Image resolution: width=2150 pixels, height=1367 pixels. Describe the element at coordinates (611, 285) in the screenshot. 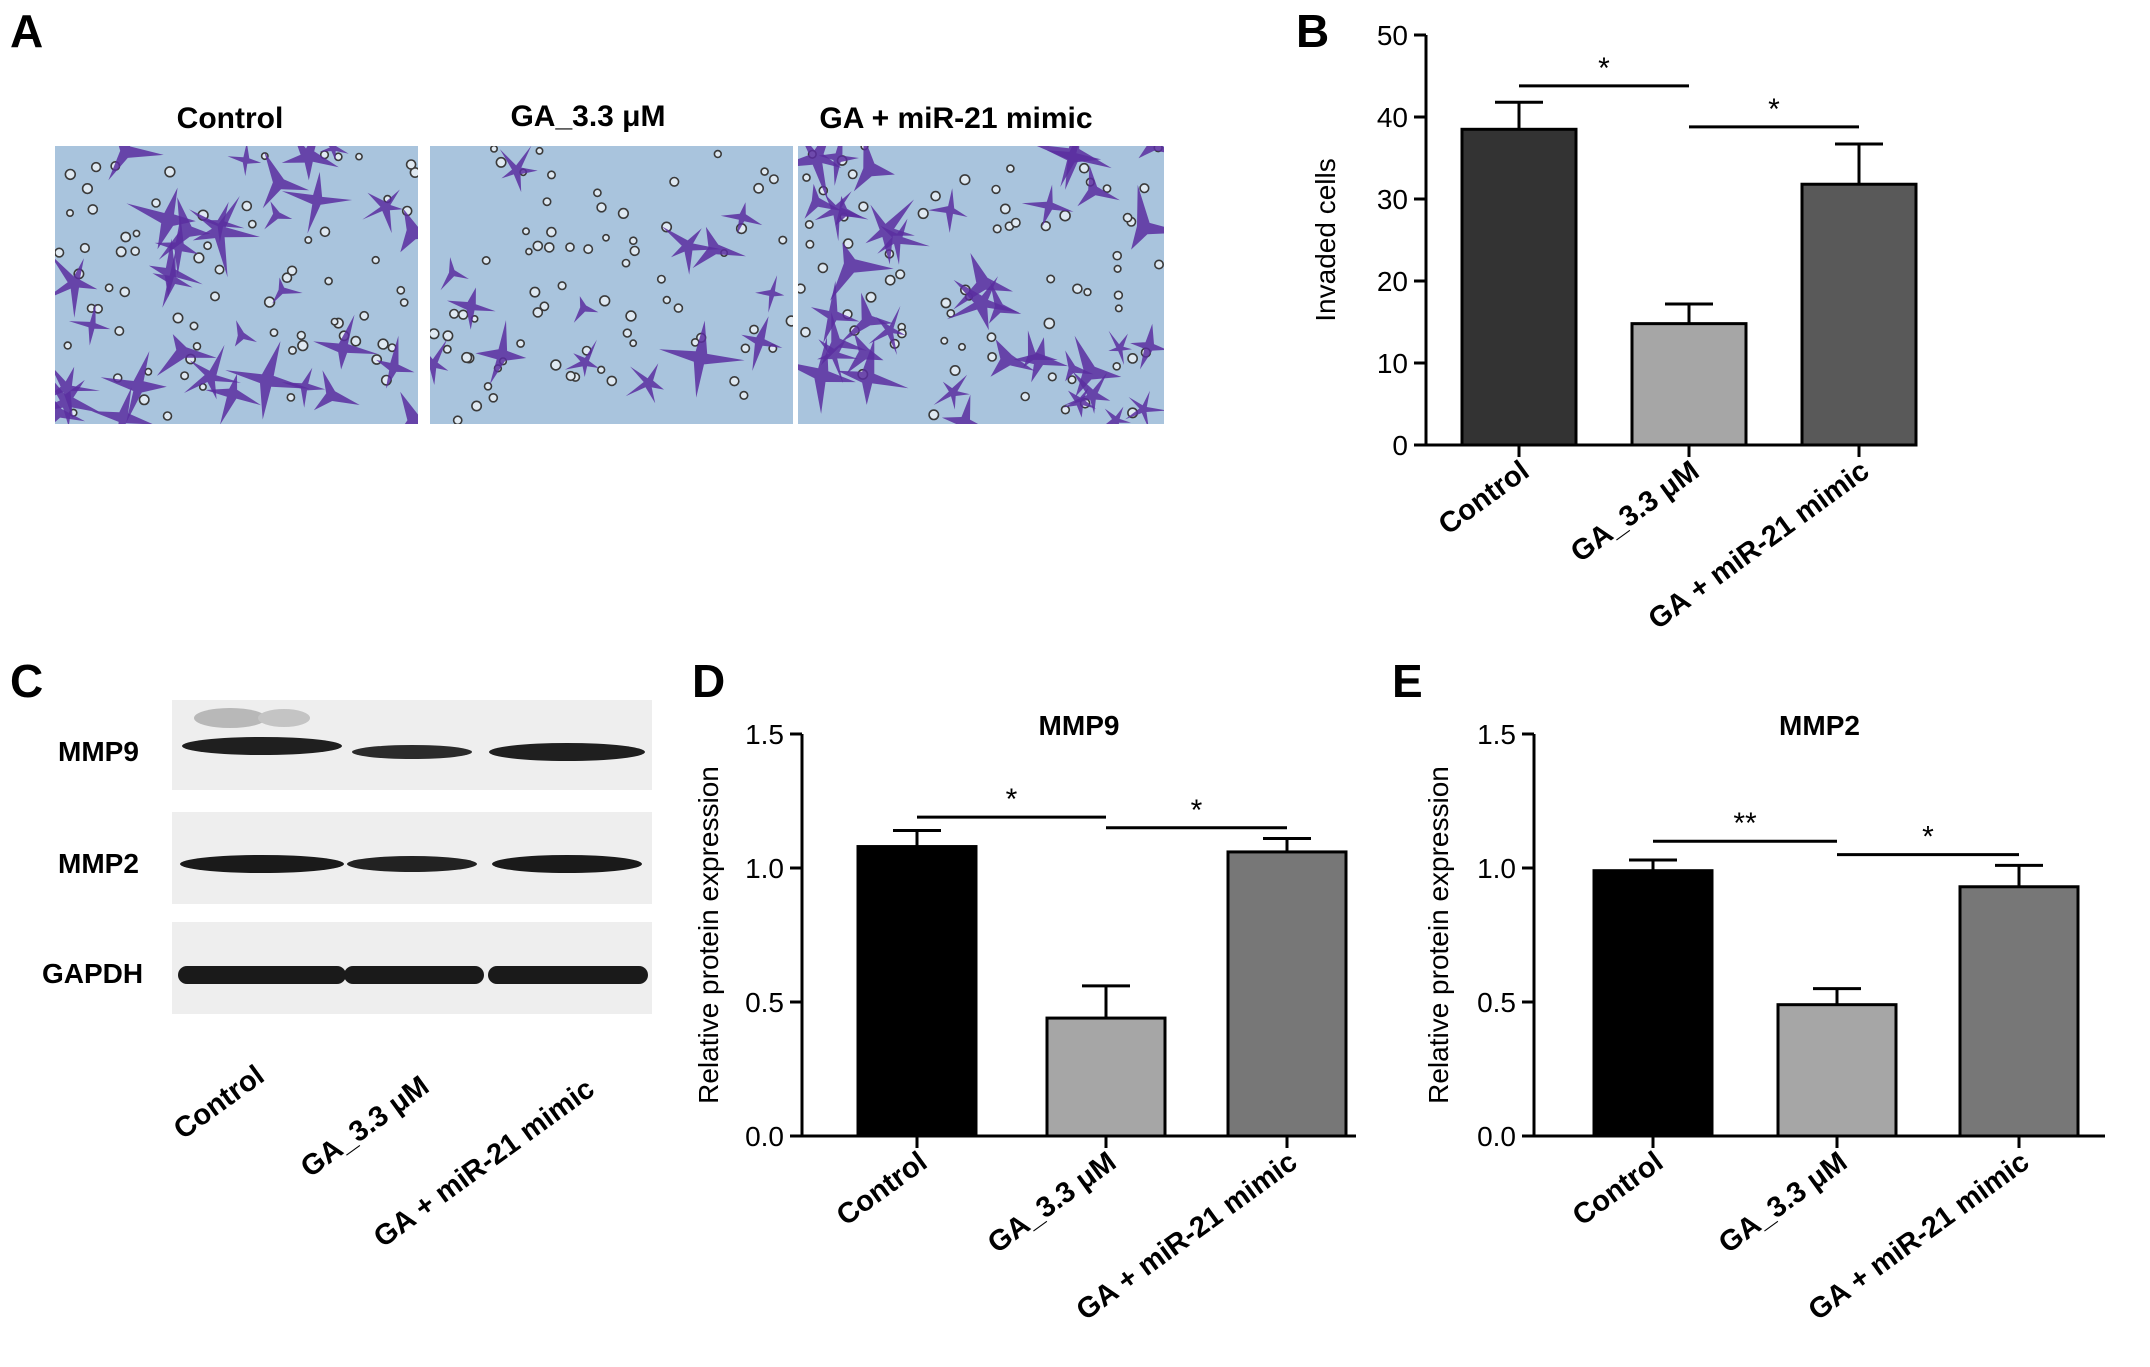

I see `micrograph-ga` at that location.